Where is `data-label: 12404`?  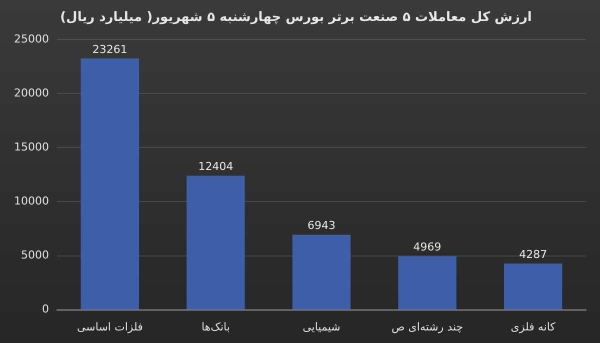 data-label: 12404 is located at coordinates (216, 167).